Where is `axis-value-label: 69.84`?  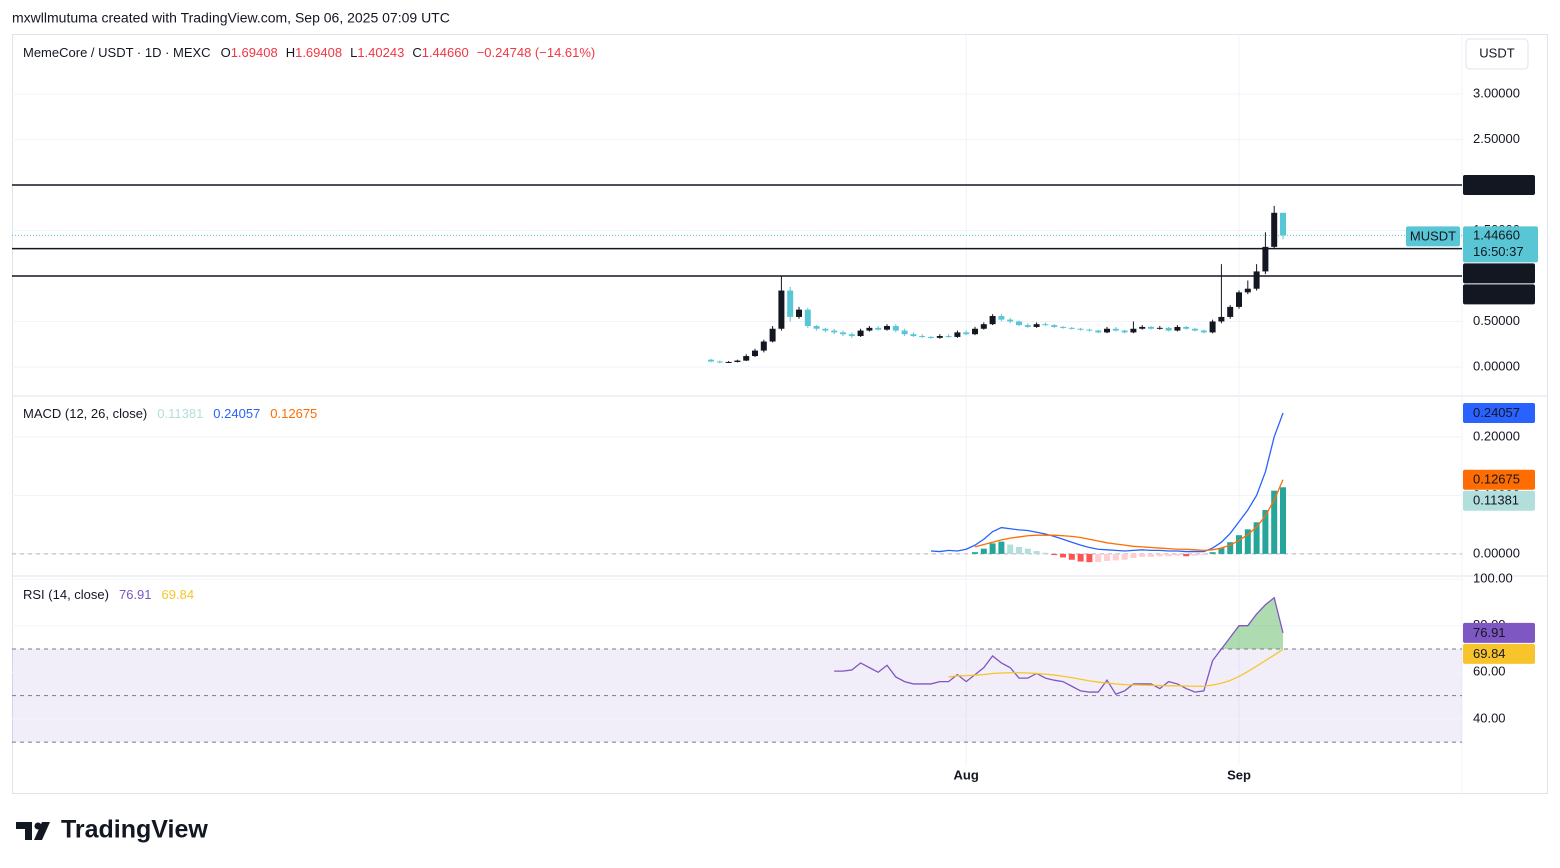 axis-value-label: 69.84 is located at coordinates (1489, 653).